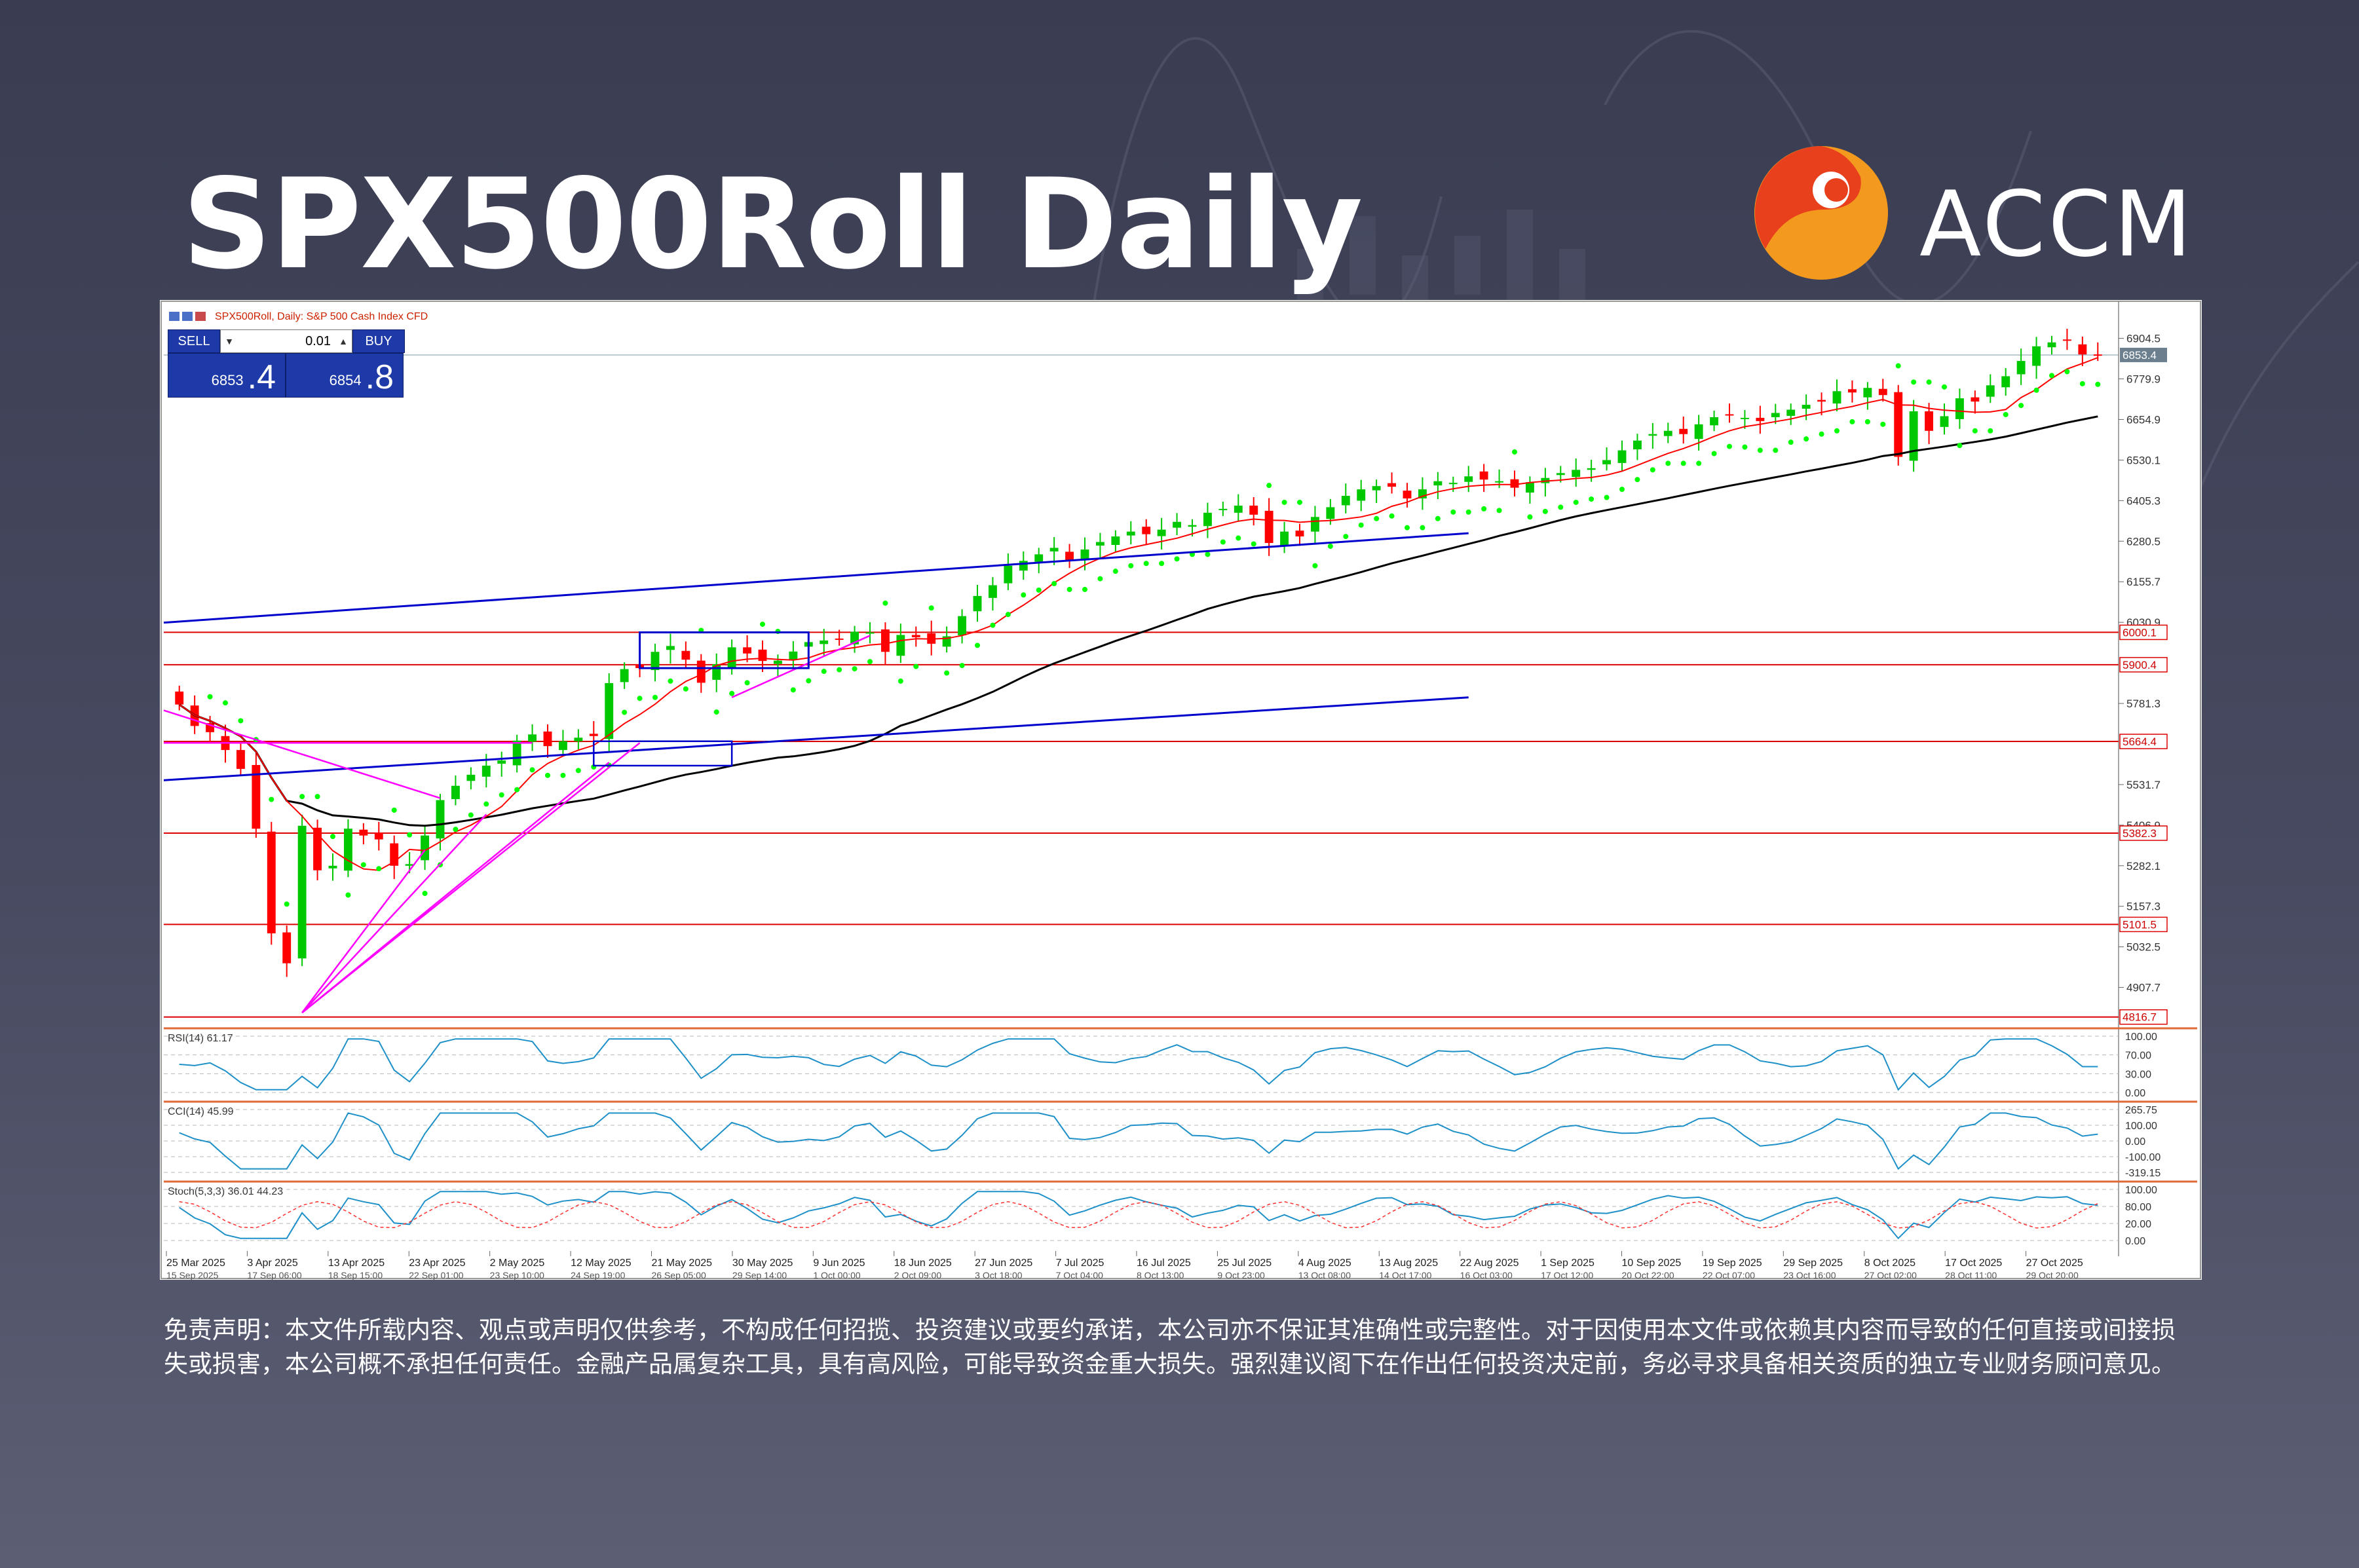  Describe the element at coordinates (272, 1263) in the screenshot. I see `x-tick-label: 3 Apr 2025` at that location.